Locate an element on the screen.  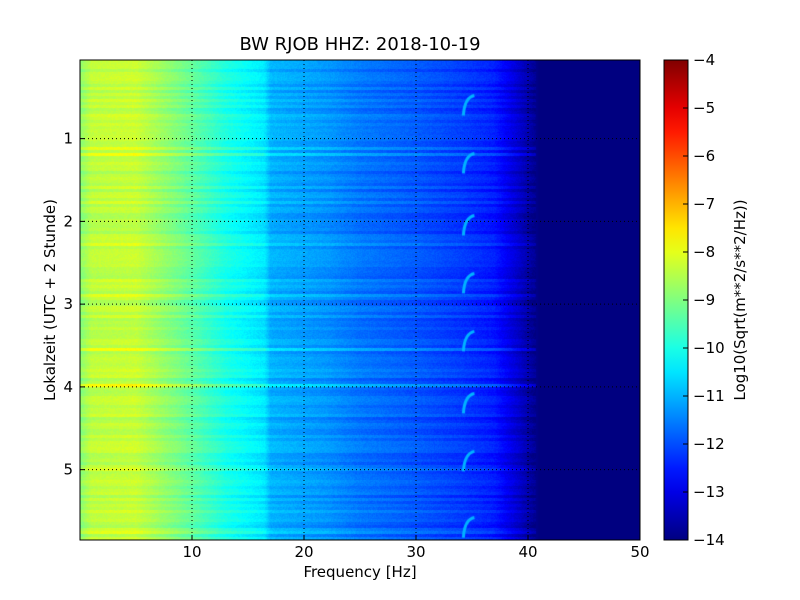
colorbar-ticks: −4 −5 −6 −7 −8 −9 −10 −11 −12 −13 −14 is located at coordinates (704, 300).